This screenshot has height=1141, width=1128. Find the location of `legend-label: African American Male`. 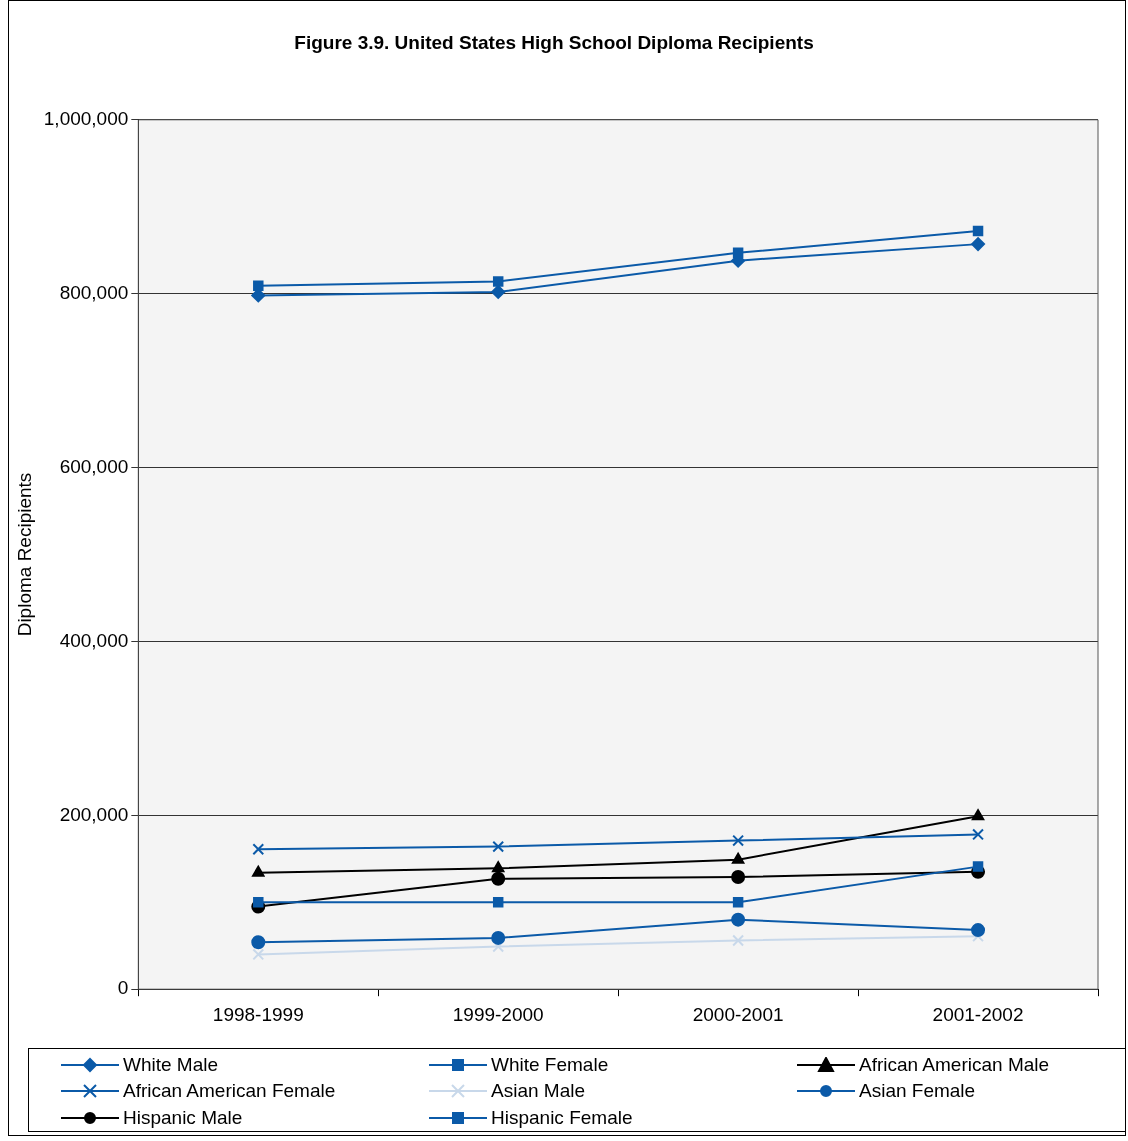

legend-label: African American Male is located at coordinates (954, 1065).